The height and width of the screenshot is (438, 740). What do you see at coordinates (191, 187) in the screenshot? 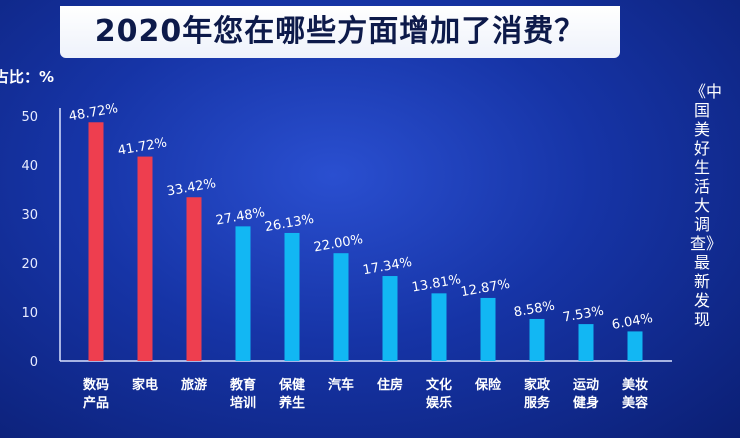
I see `bar-value-label: 33.42%` at bounding box center [191, 187].